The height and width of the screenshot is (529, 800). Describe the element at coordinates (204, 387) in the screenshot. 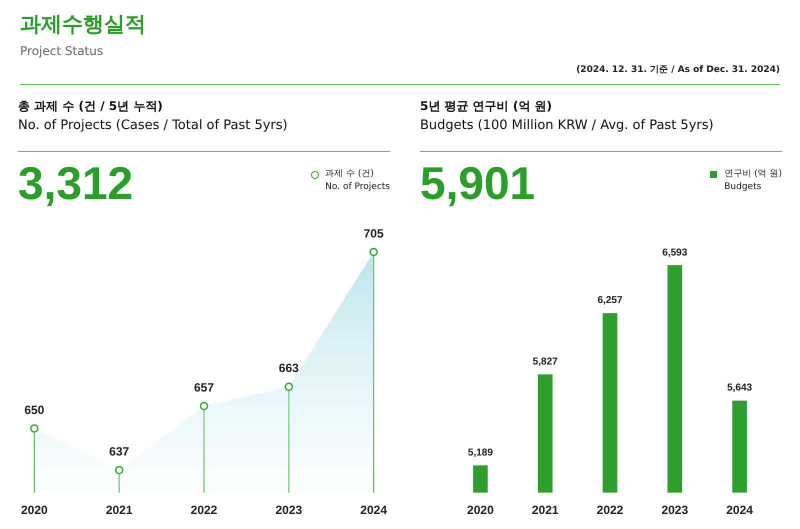

I see `data-label: 657` at that location.